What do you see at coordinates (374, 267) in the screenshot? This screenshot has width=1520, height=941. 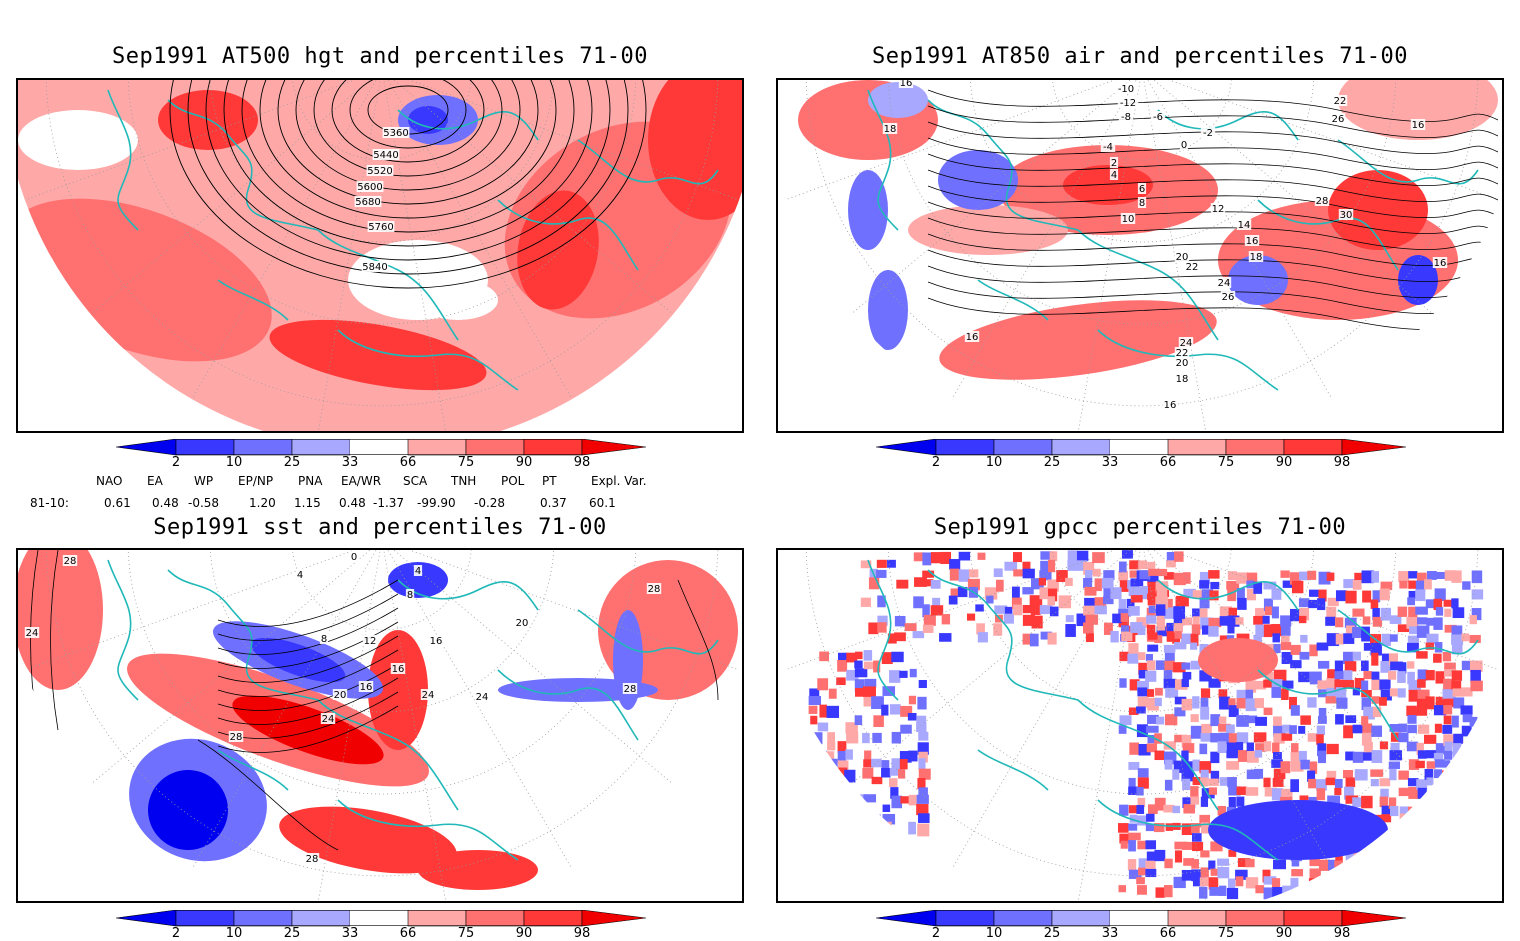 I see `at500-contour-label-5840: 5840` at bounding box center [374, 267].